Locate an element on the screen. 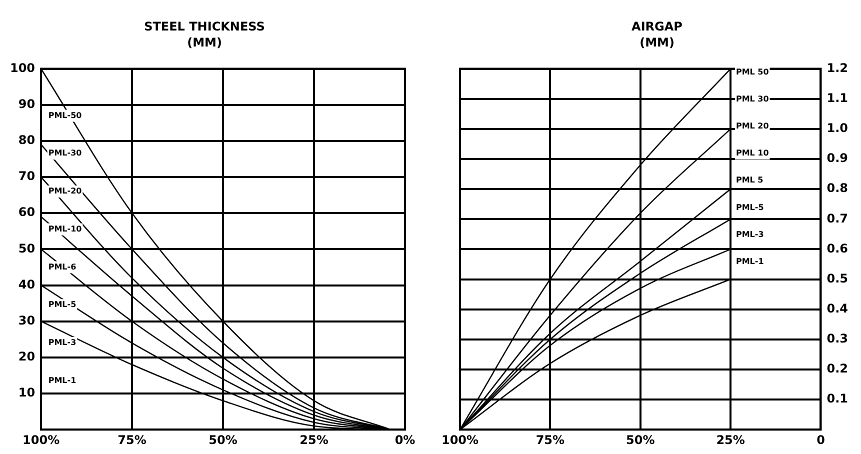 This screenshot has width=861, height=454. y-tick-label: 10 is located at coordinates (27, 393).